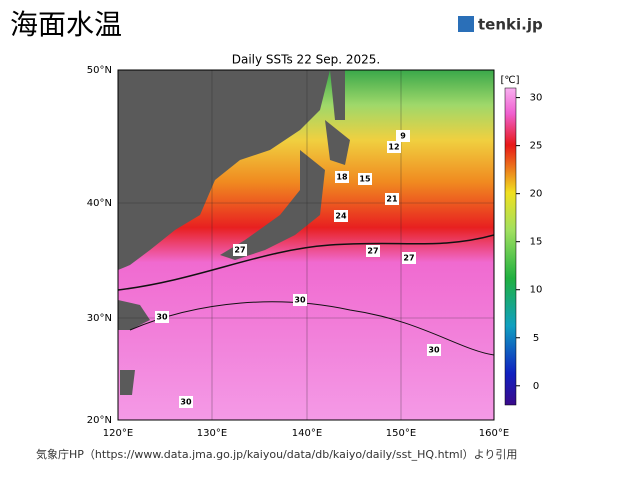 This screenshot has width=640, height=484. What do you see at coordinates (494, 433) in the screenshot?
I see `lon-label: 160°E` at bounding box center [494, 433].